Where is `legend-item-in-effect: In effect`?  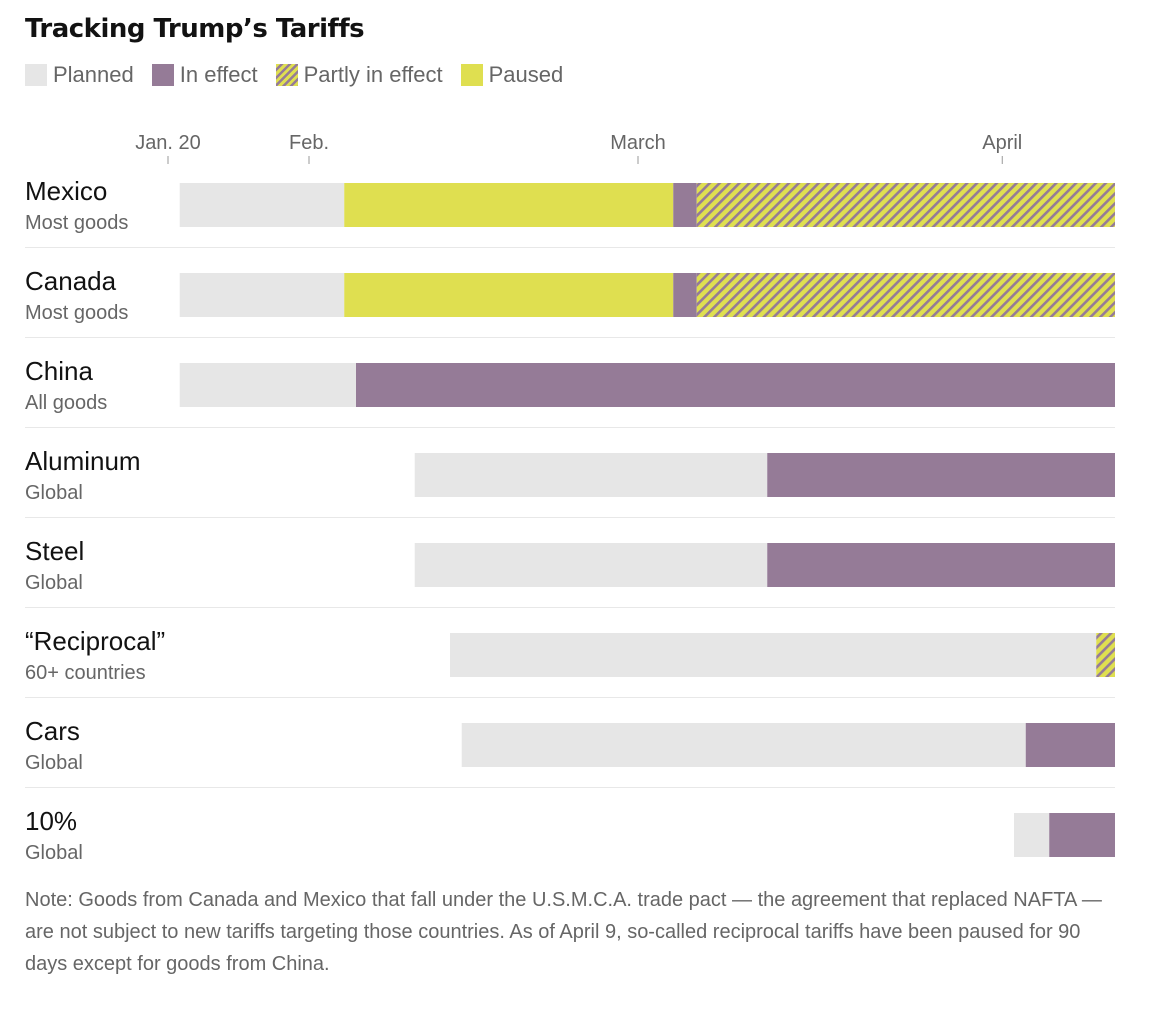
legend-item-in-effect: In effect is located at coordinates (204, 75).